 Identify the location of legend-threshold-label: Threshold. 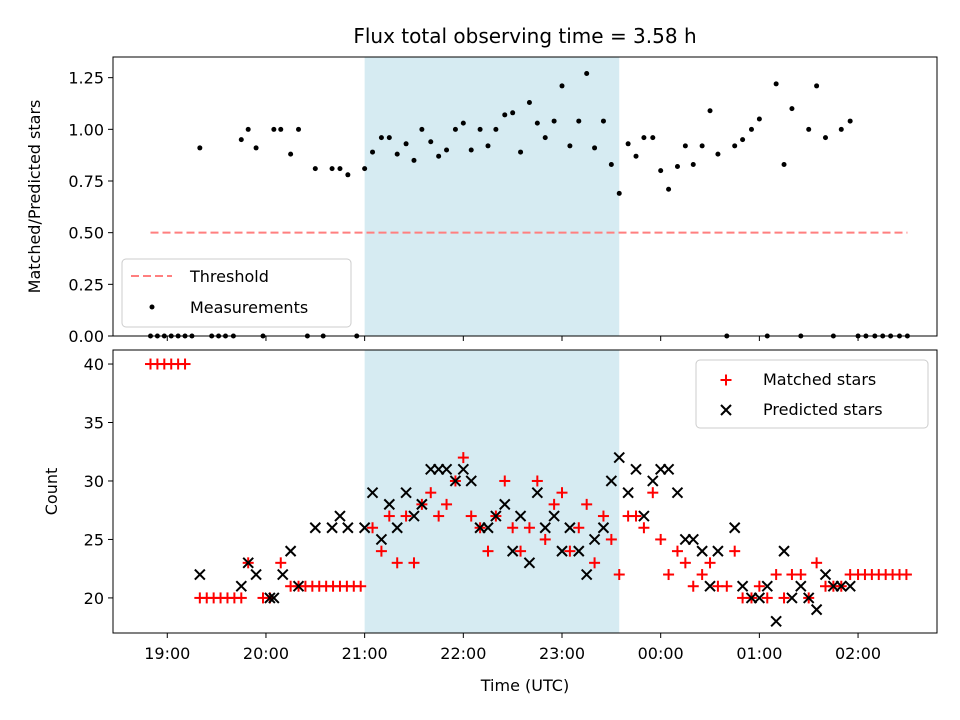
(229, 276).